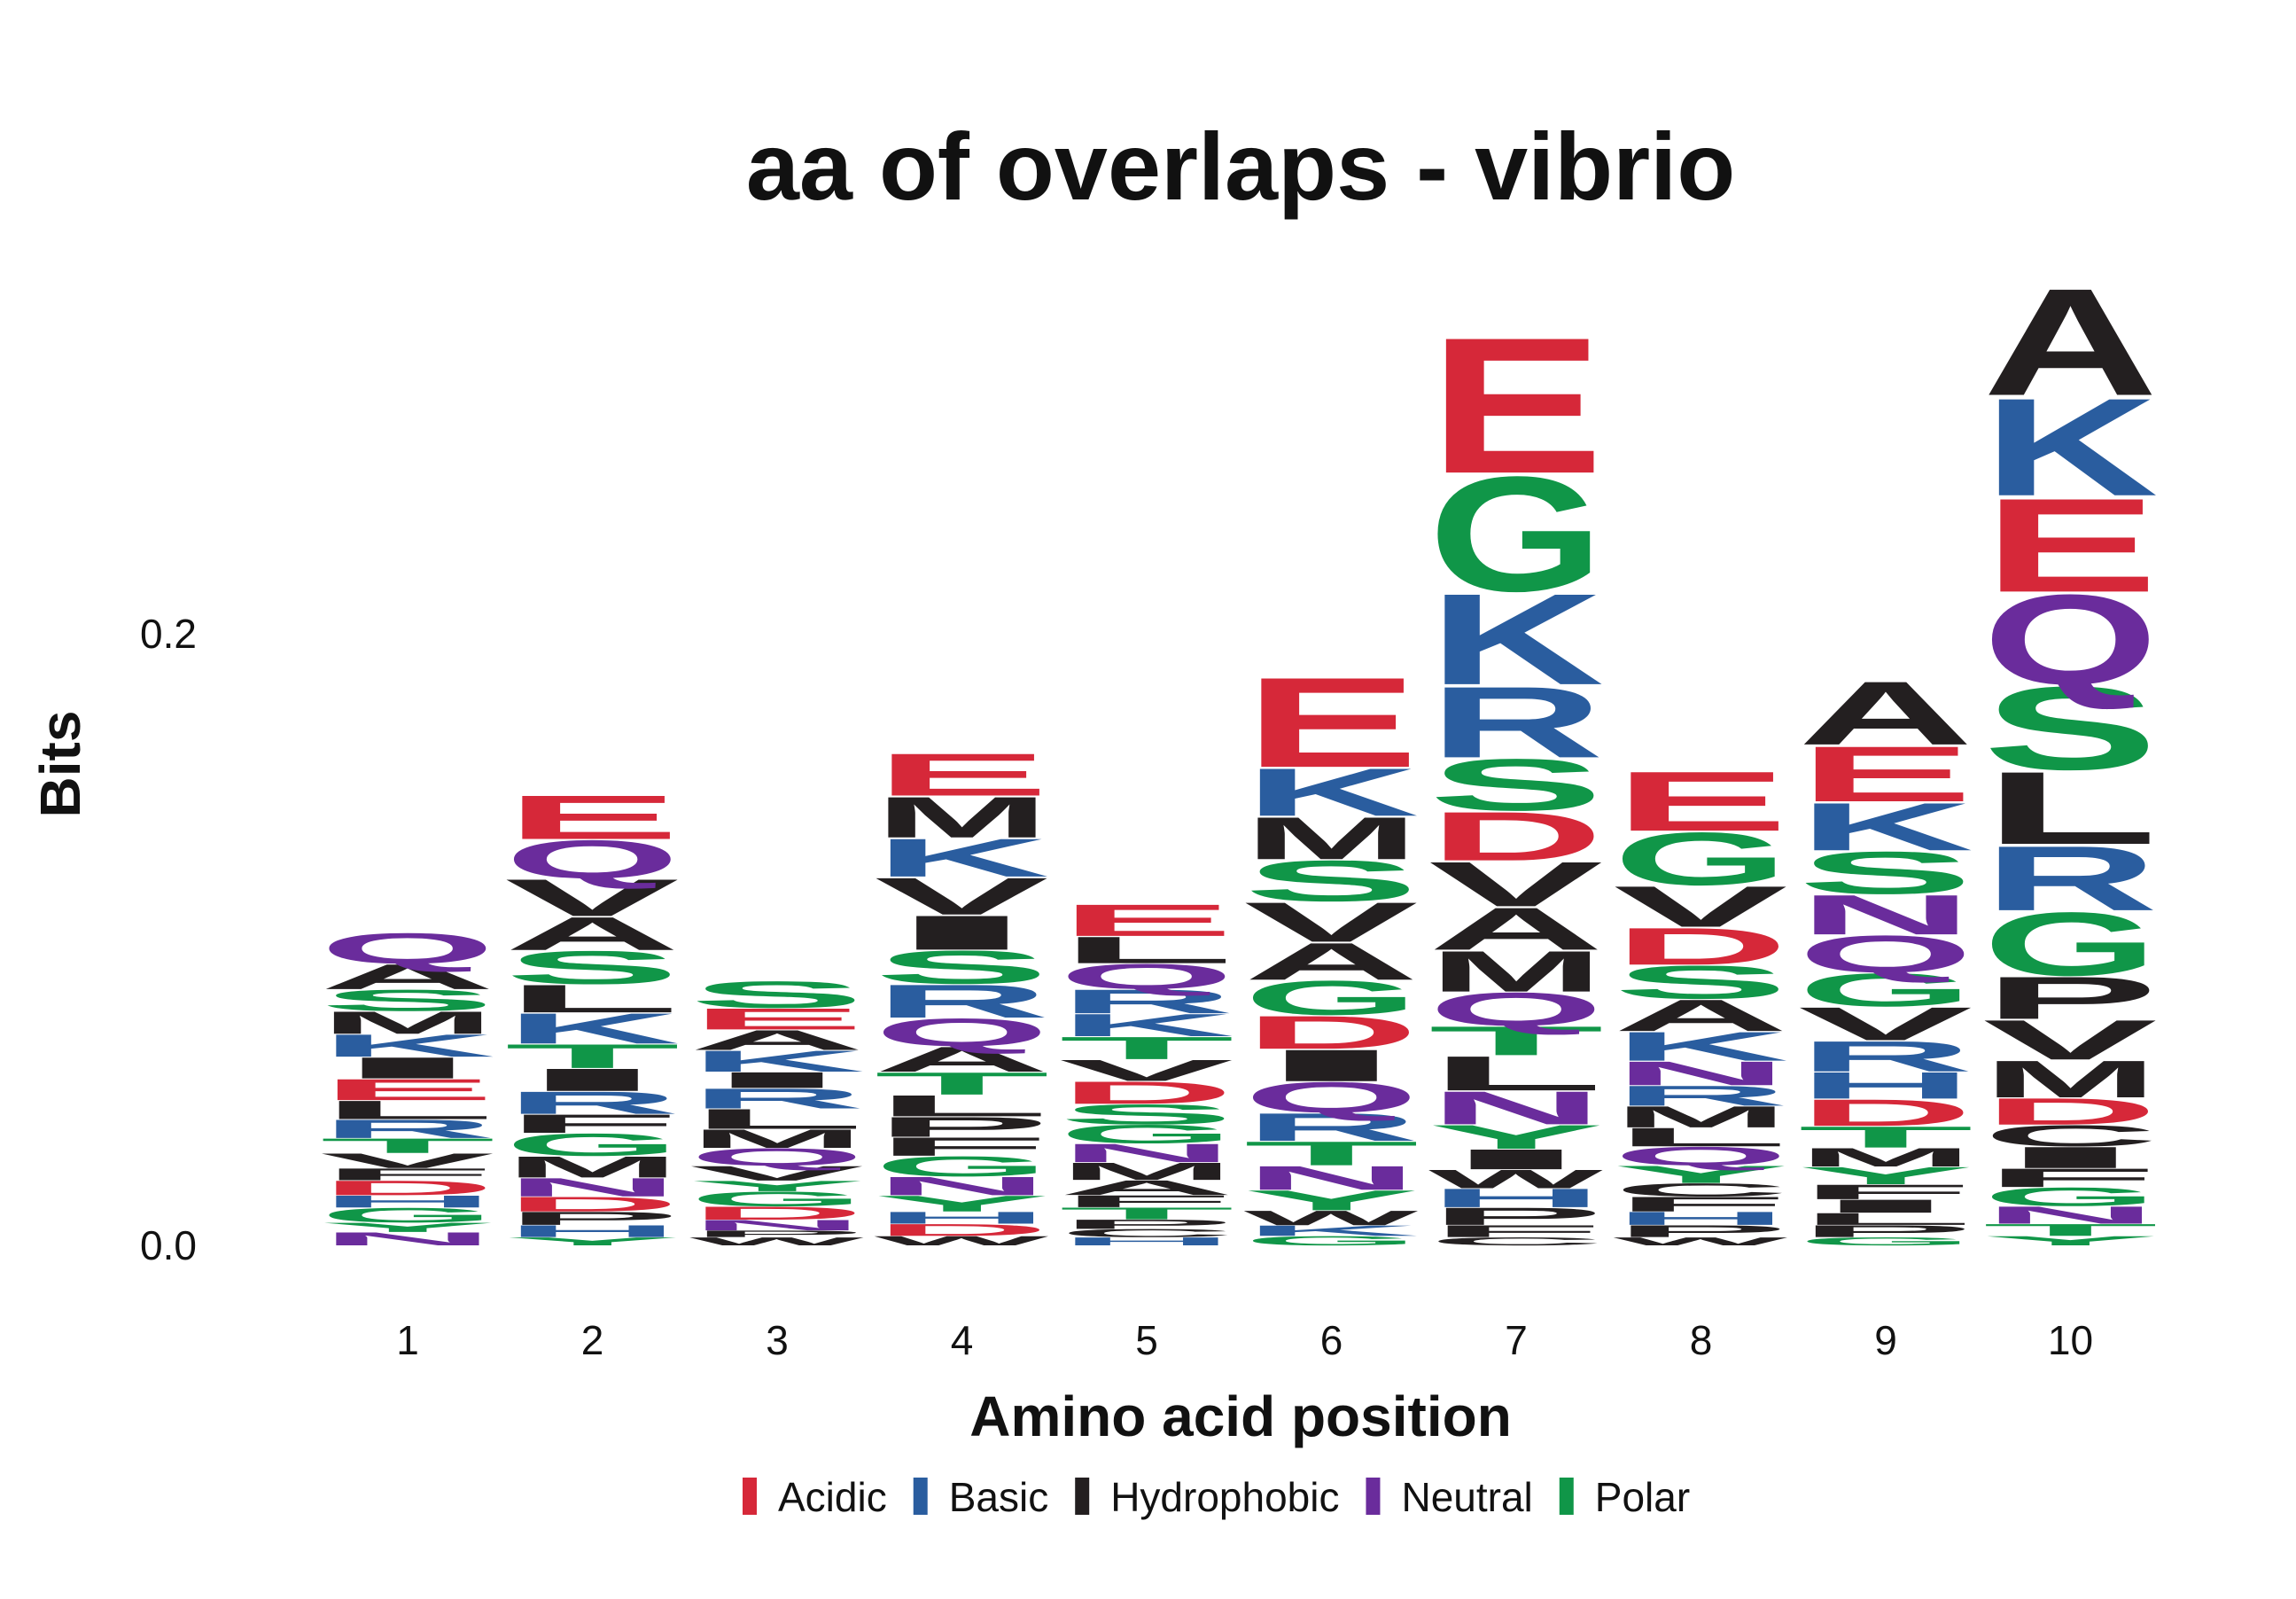 Image resolution: width=2296 pixels, height=1599 pixels. Describe the element at coordinates (168, 939) in the screenshot. I see `y-axis-ticks: 0.0 0.2` at that location.